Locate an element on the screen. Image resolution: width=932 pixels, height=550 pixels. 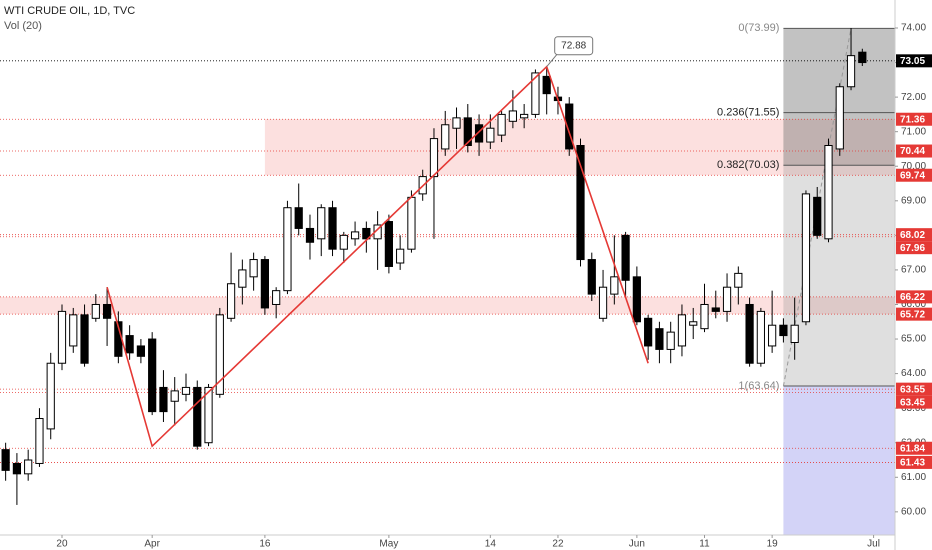
level-tag: 66.22 is located at coordinates (912, 297).